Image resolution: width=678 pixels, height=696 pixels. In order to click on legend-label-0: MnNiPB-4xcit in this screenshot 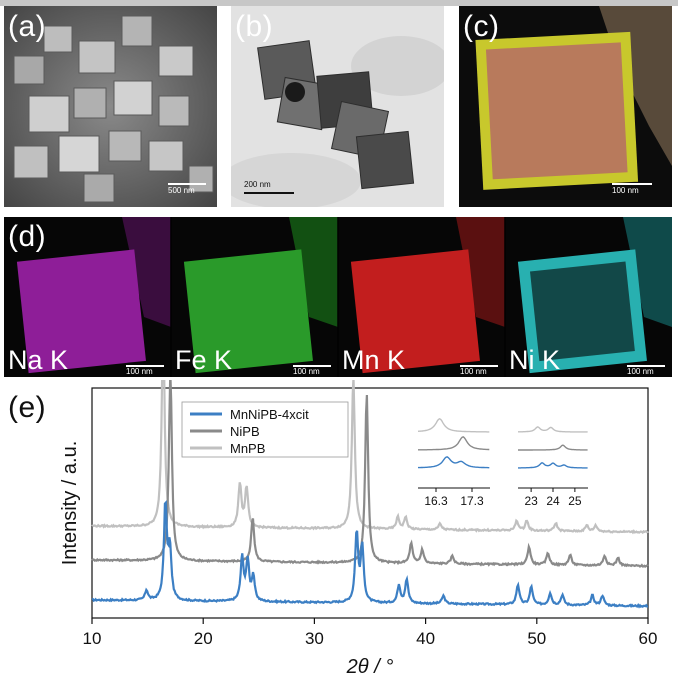, I will do `click(269, 414)`.